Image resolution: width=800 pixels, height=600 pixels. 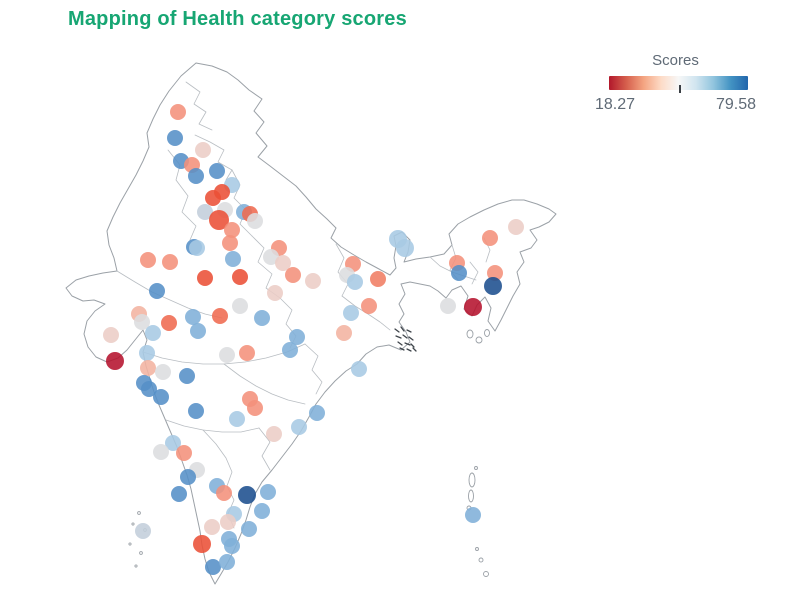 What do you see at coordinates (137, 539) in the screenshot?
I see `lakshadweep-islands` at bounding box center [137, 539].